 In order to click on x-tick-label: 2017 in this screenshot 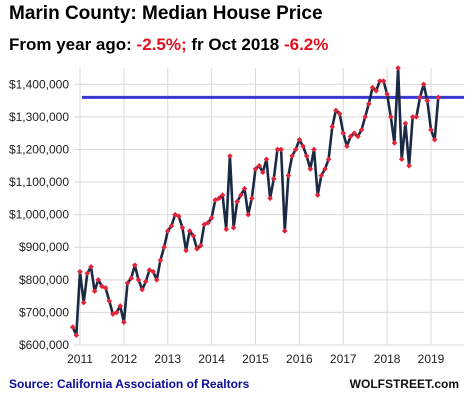, I will do `click(343, 359)`.